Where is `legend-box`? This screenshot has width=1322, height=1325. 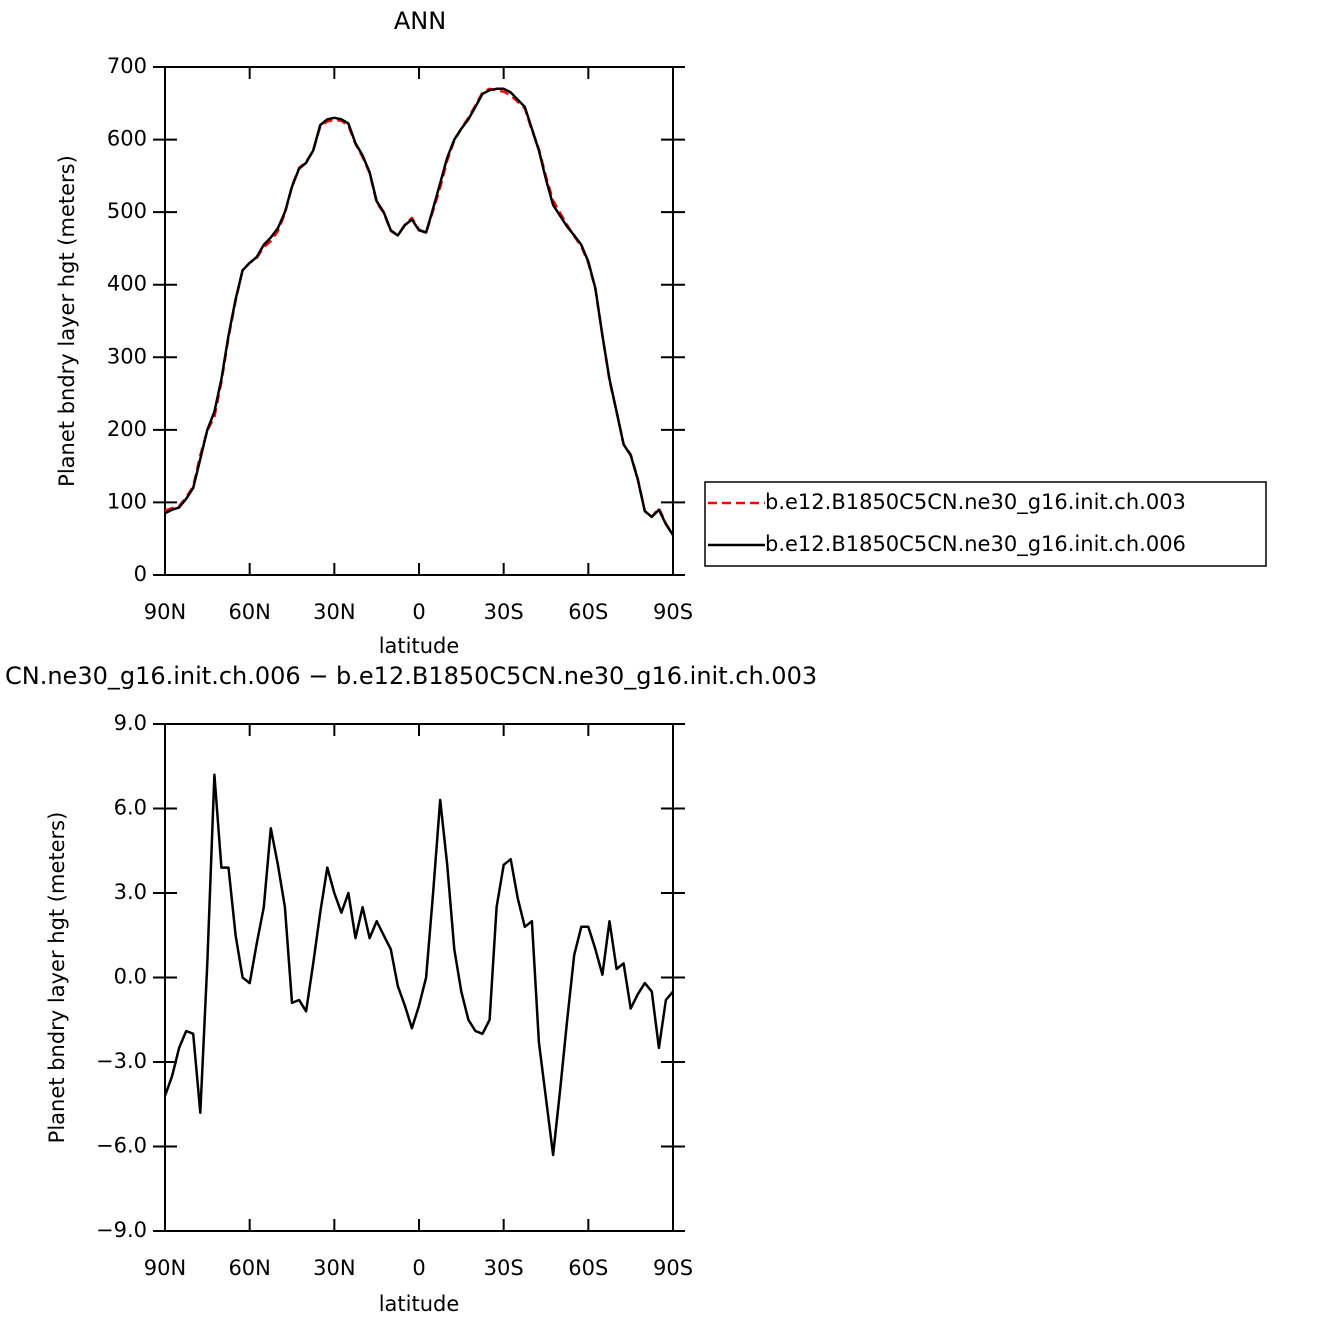
legend-box is located at coordinates (985, 524).